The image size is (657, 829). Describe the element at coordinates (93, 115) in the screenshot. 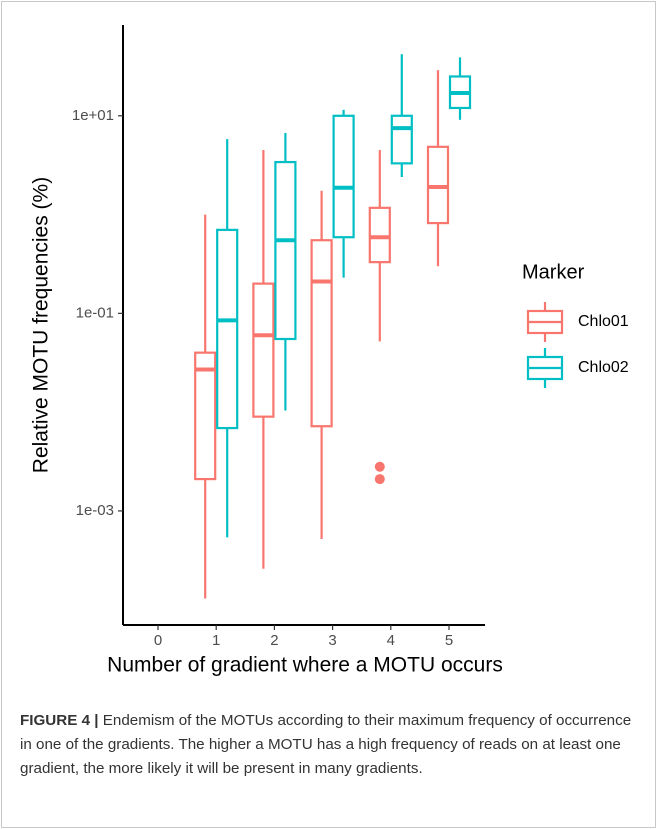

I see `y-tick-label: 1e+01` at that location.